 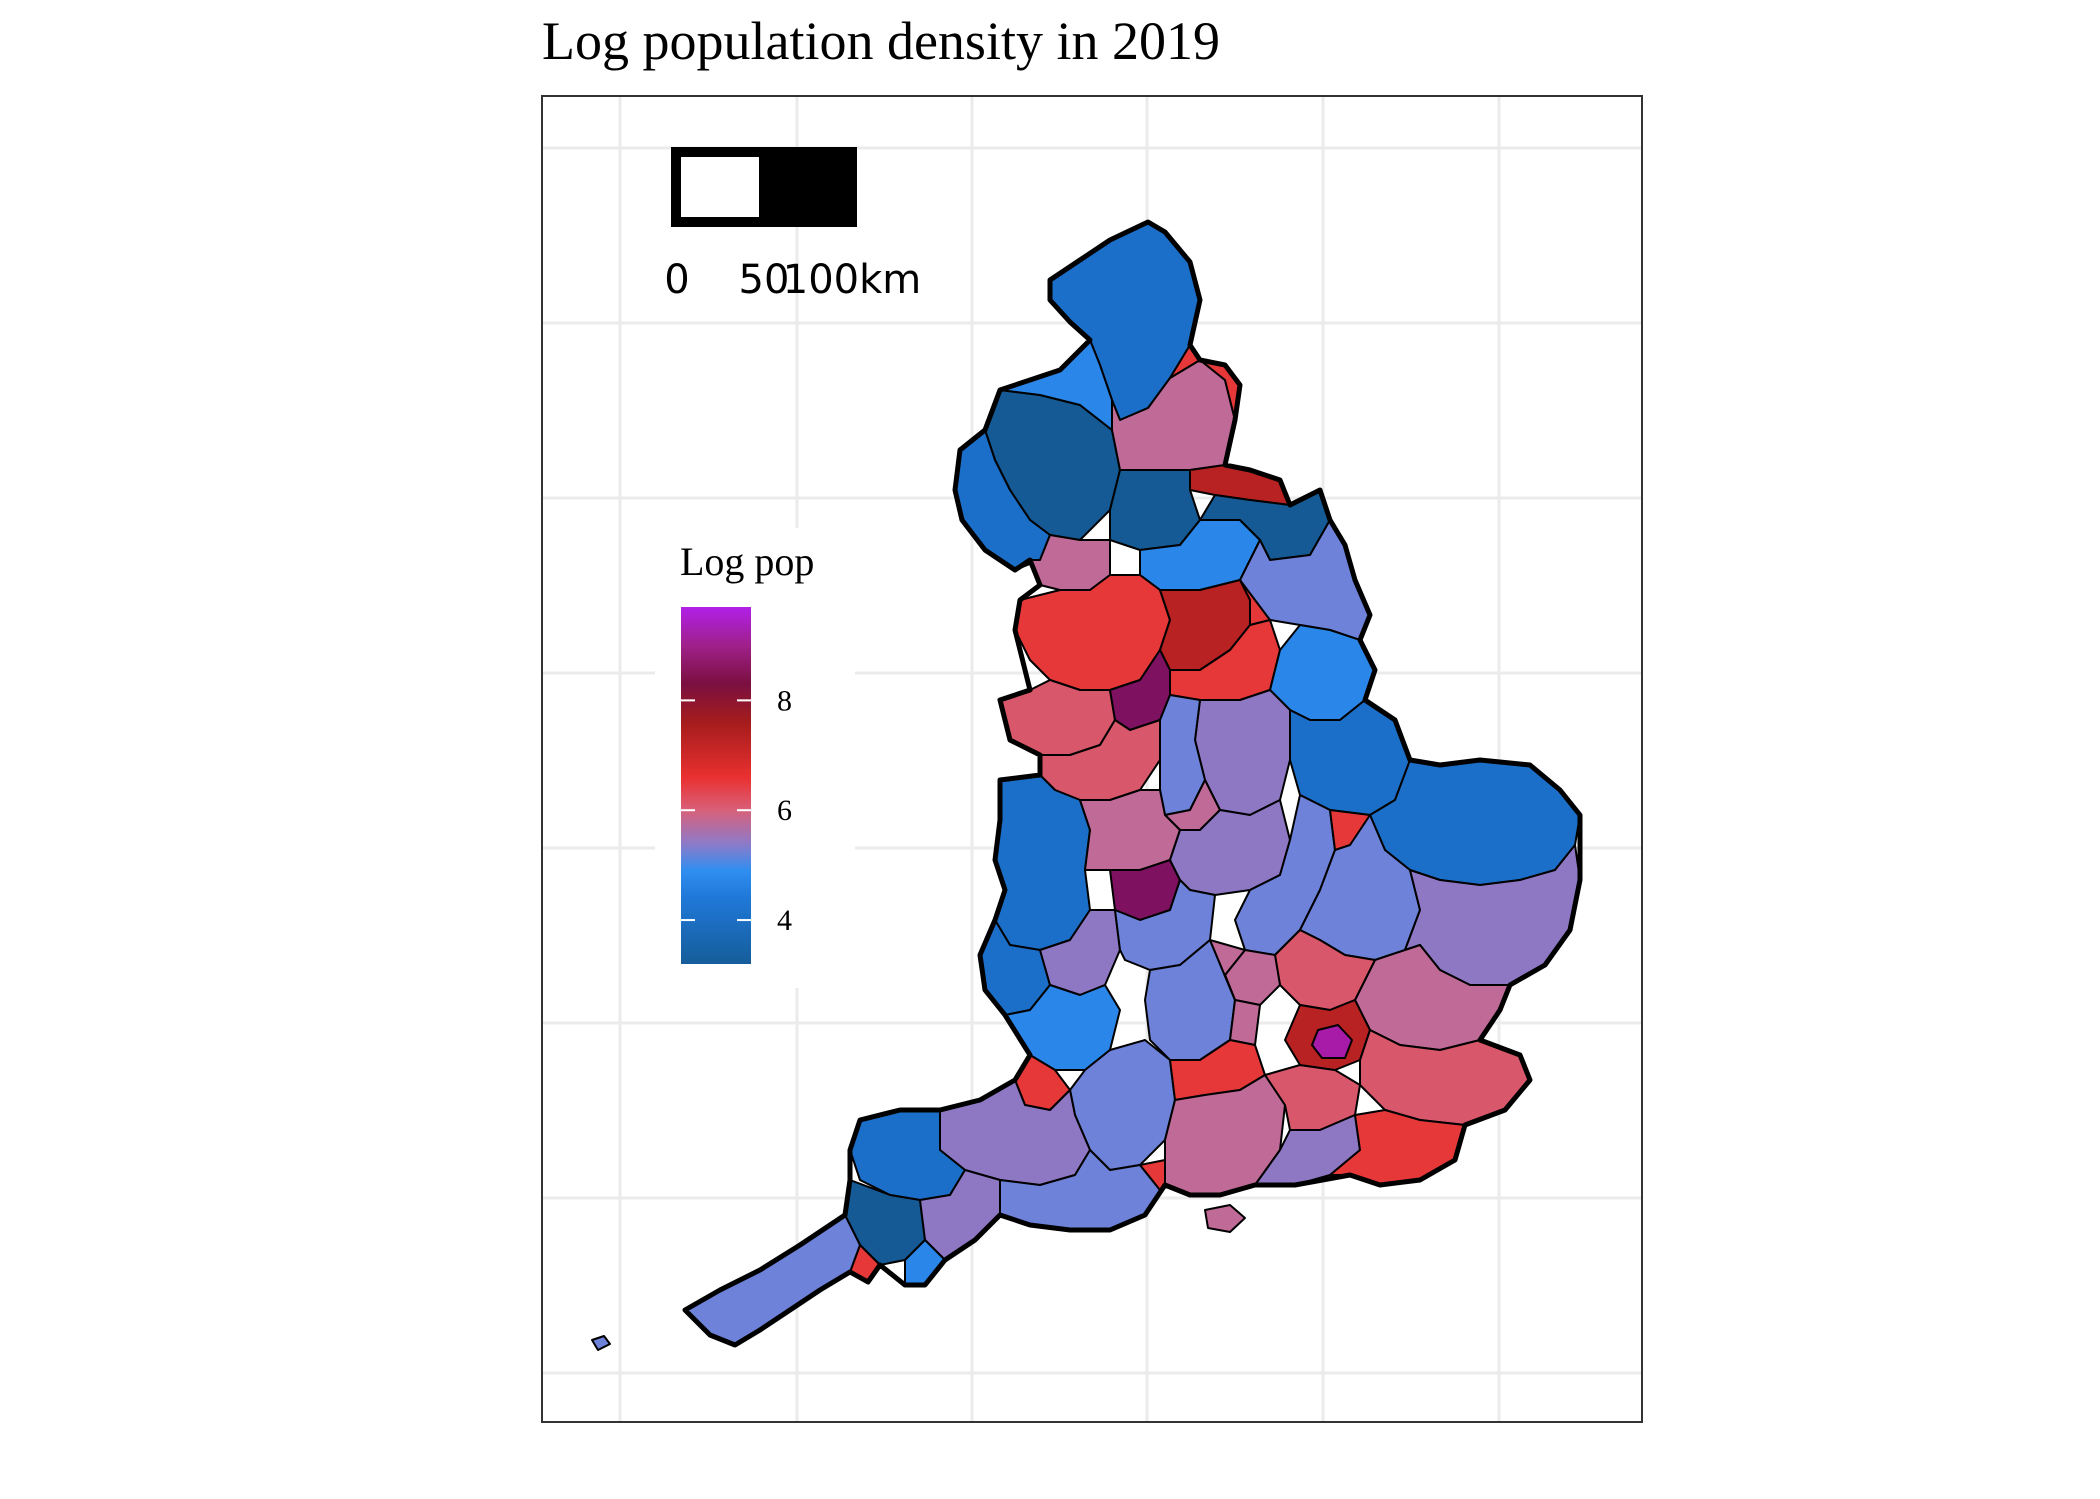 I want to click on scale-label-50: 50, so click(x=764, y=280).